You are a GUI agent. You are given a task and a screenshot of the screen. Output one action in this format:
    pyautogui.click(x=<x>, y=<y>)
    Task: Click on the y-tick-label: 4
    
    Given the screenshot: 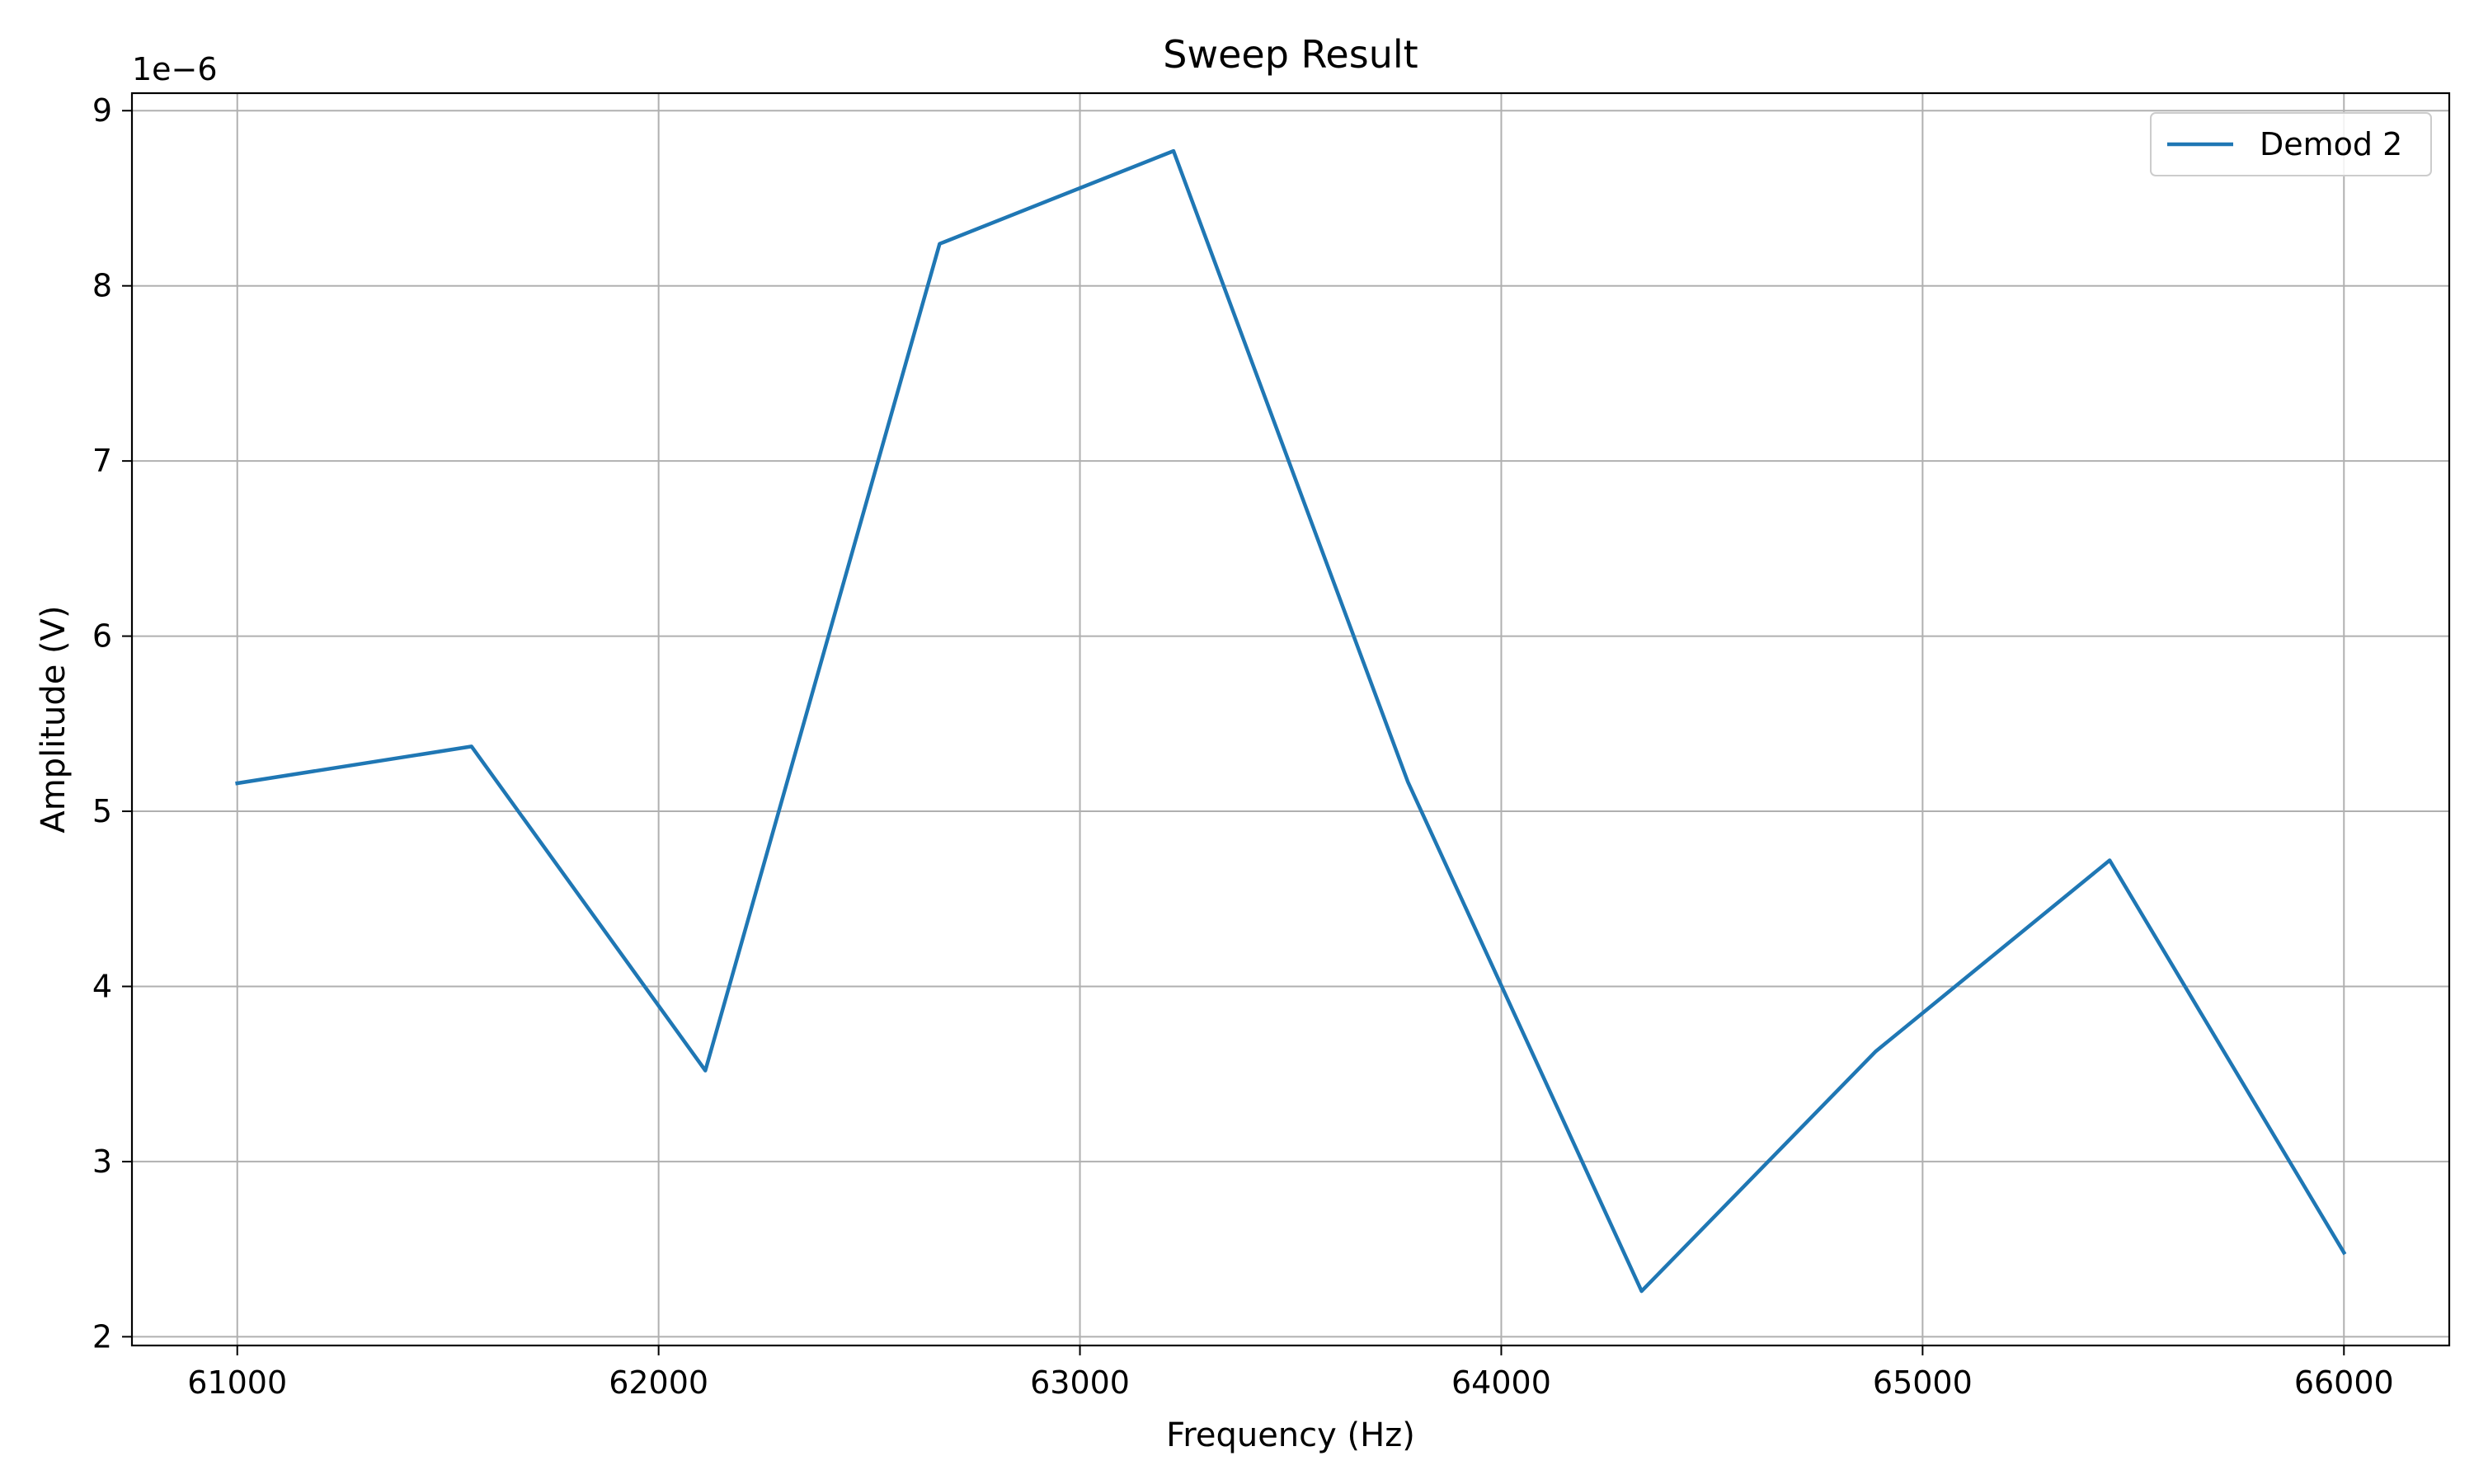 What is the action you would take?
    pyautogui.click(x=102, y=986)
    